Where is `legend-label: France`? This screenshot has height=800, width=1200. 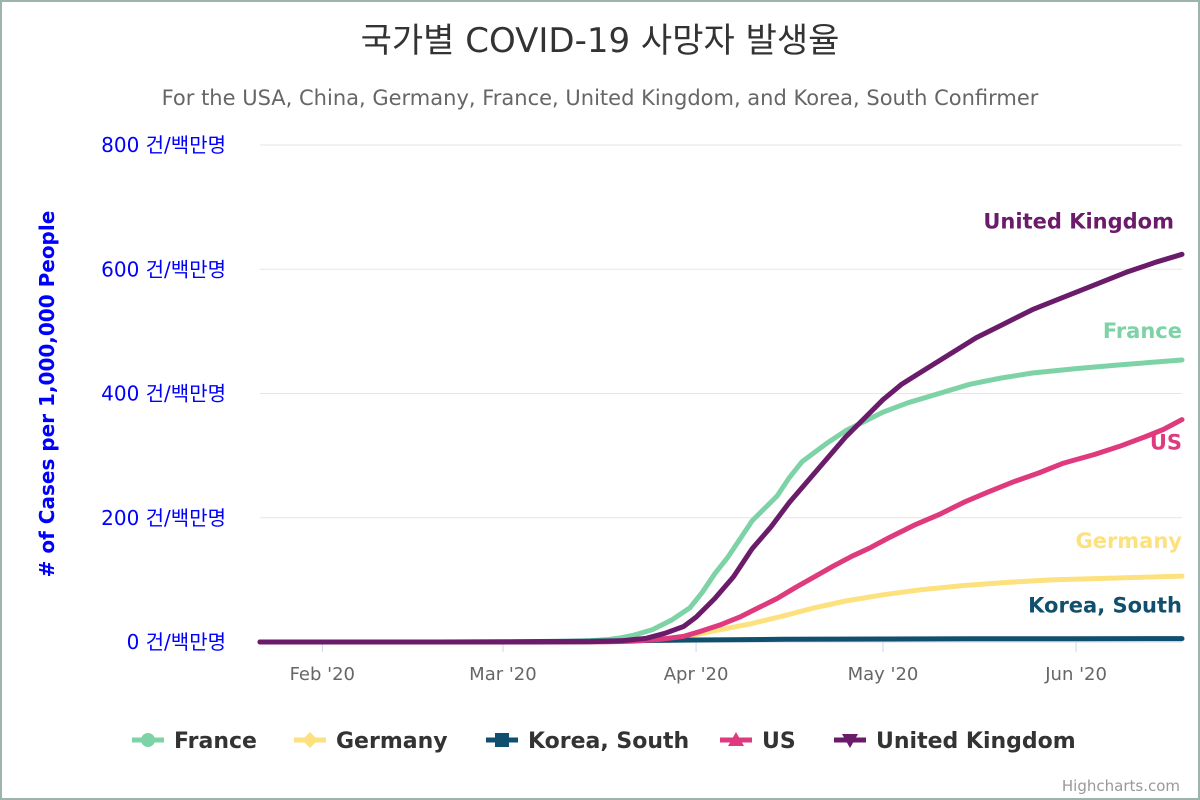 legend-label: France is located at coordinates (215, 741).